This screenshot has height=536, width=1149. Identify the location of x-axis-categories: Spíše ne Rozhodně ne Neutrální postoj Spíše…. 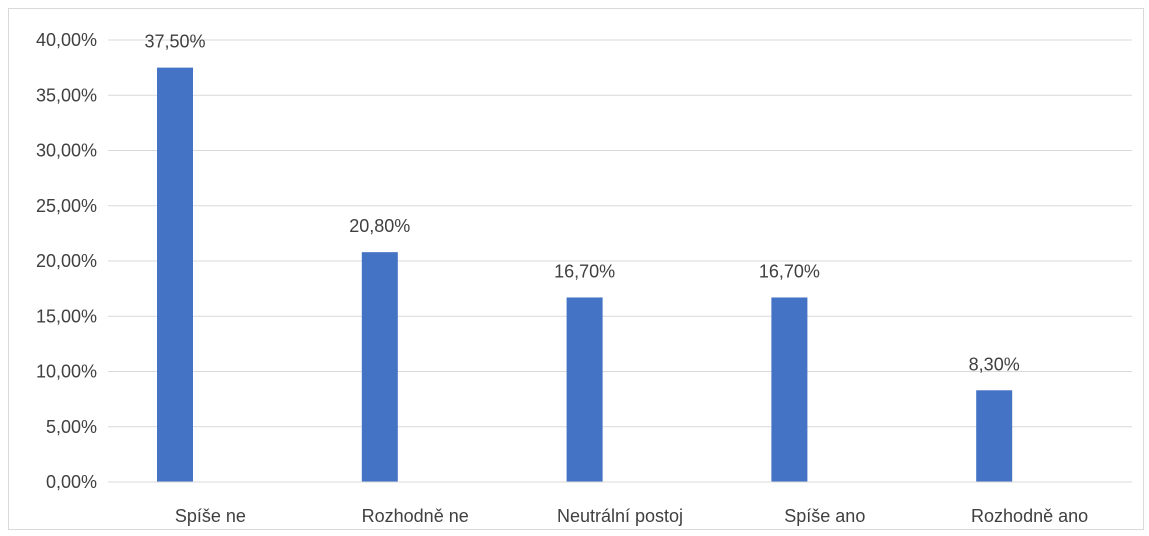
(631, 516).